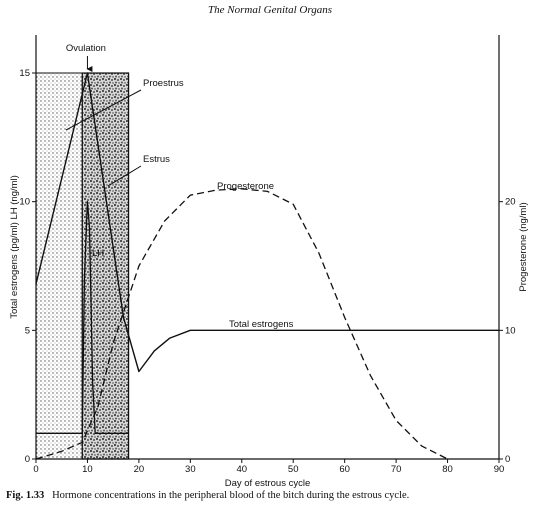  What do you see at coordinates (24, 73) in the screenshot?
I see `y-left-tick-label: 15` at bounding box center [24, 73].